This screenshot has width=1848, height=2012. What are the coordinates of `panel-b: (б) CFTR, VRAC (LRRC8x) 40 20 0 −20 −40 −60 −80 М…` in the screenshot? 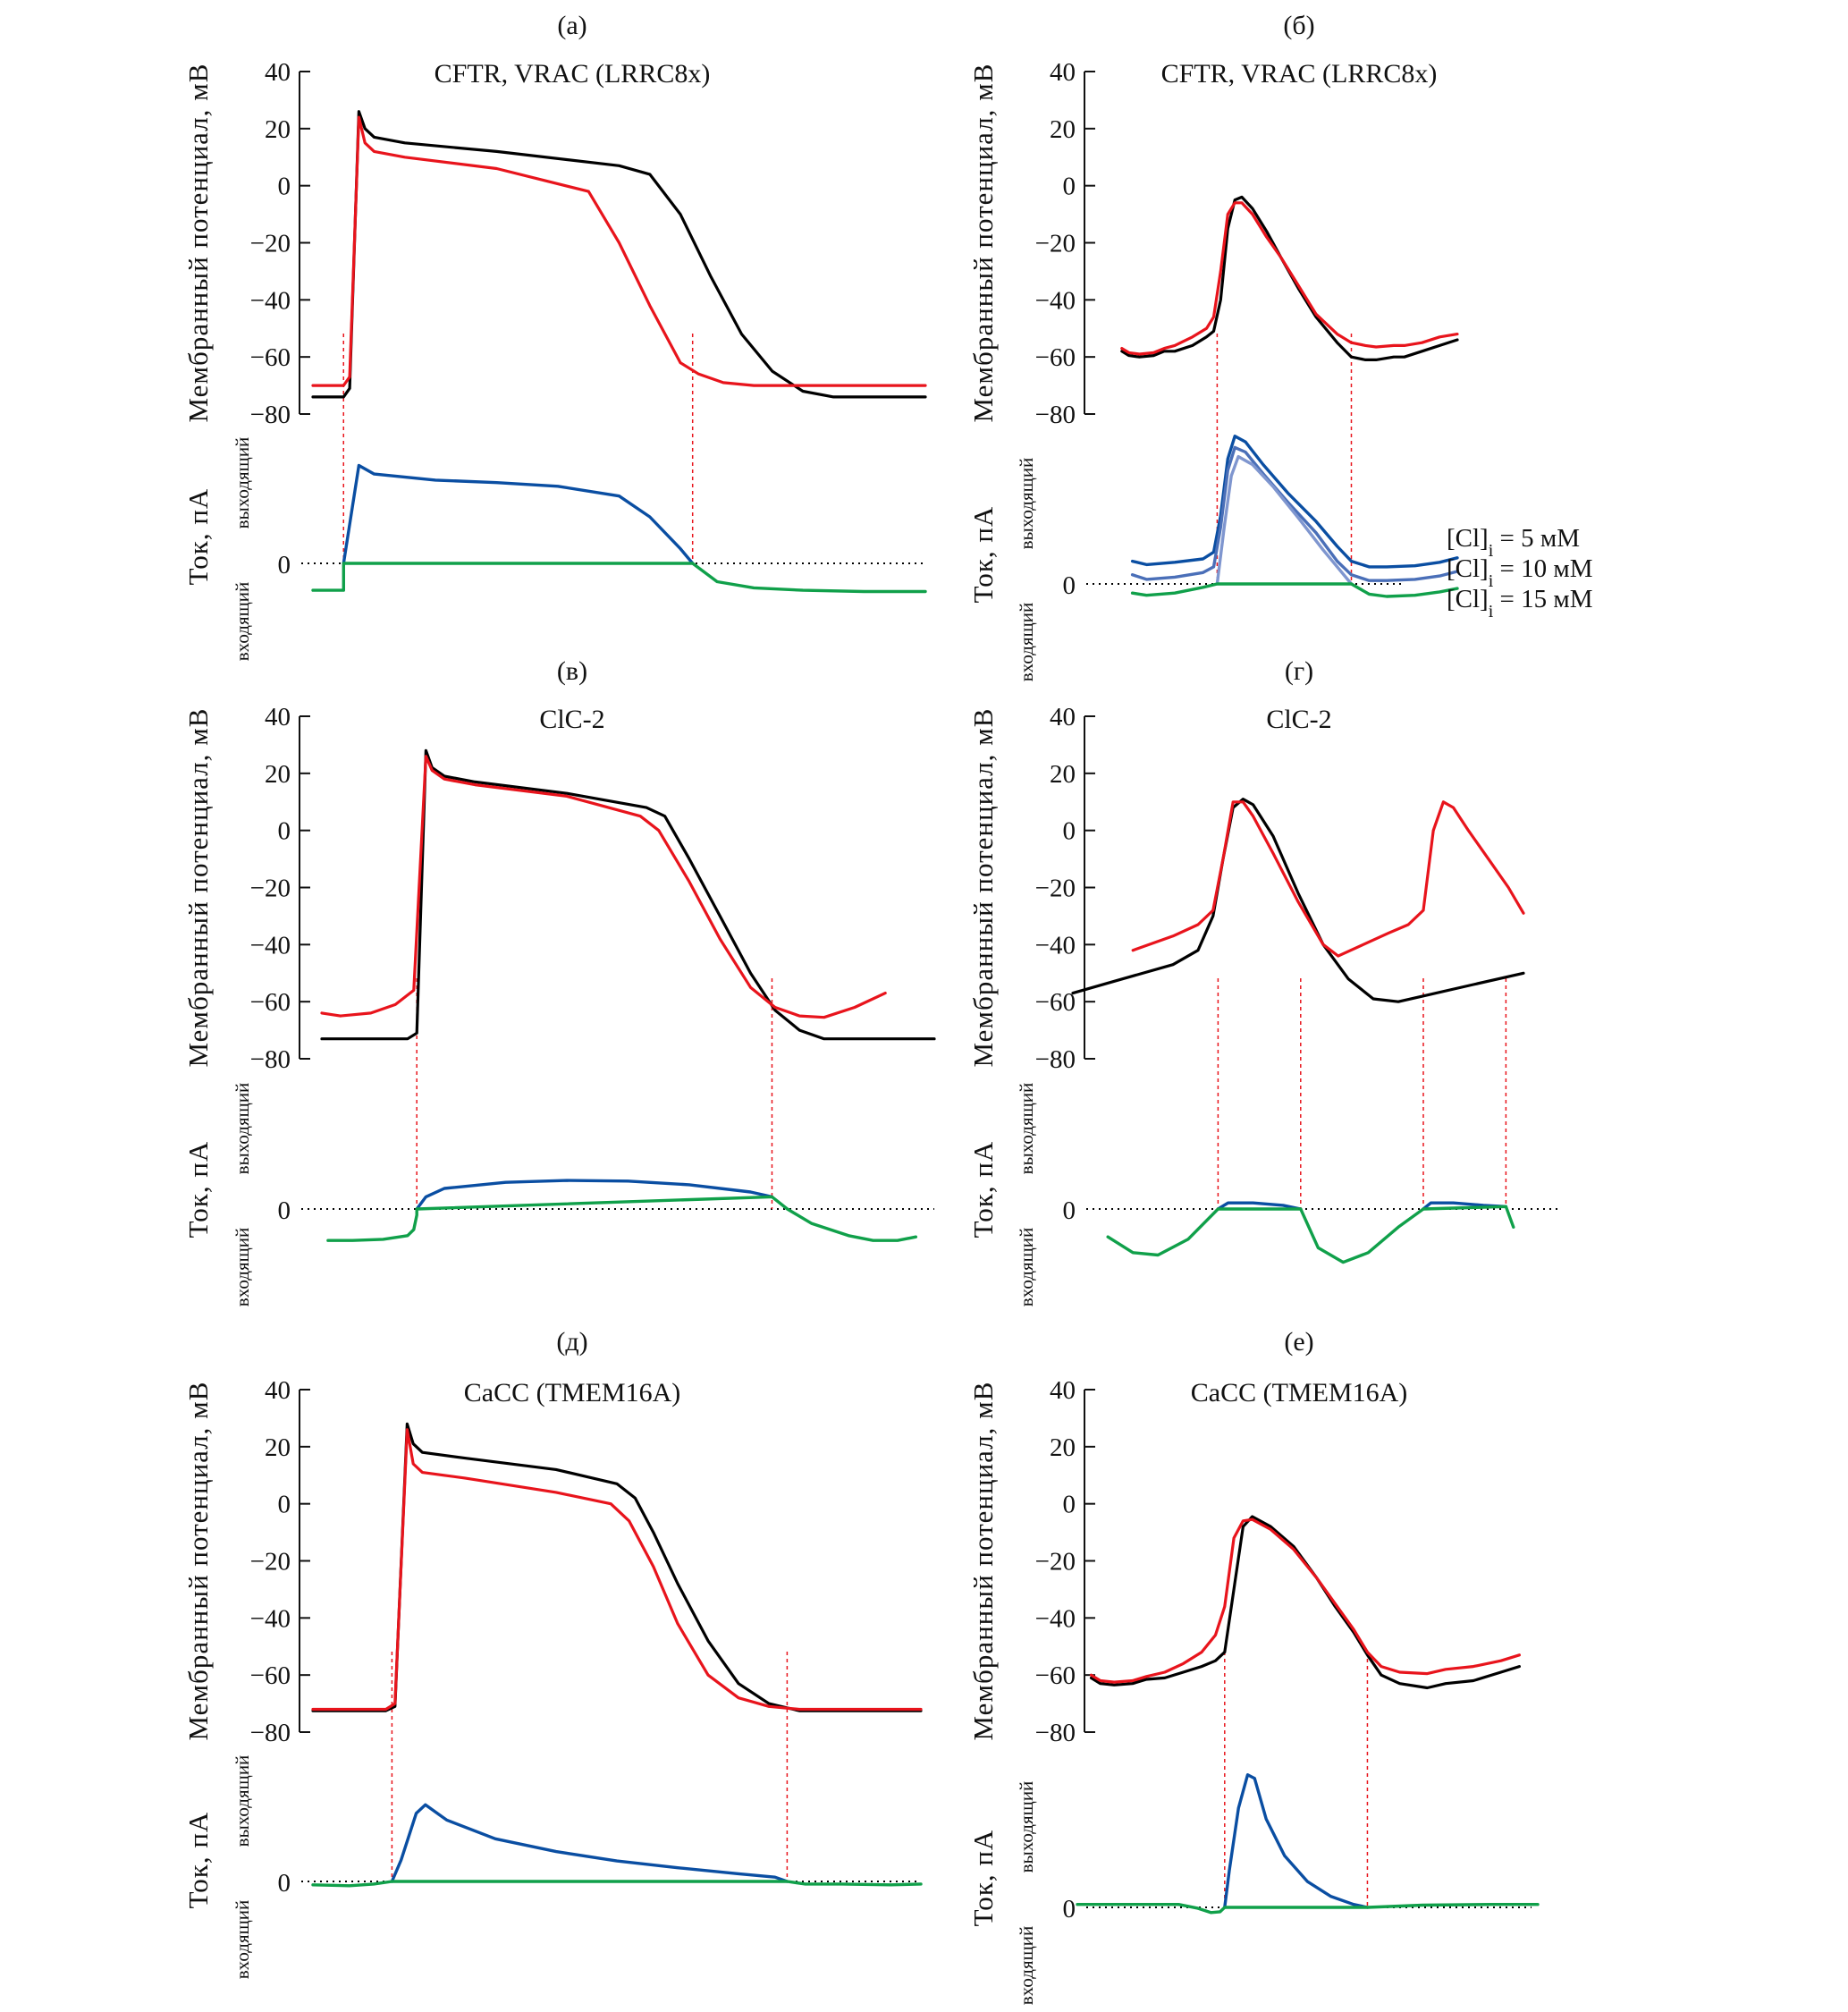 It's located at (1280, 346).